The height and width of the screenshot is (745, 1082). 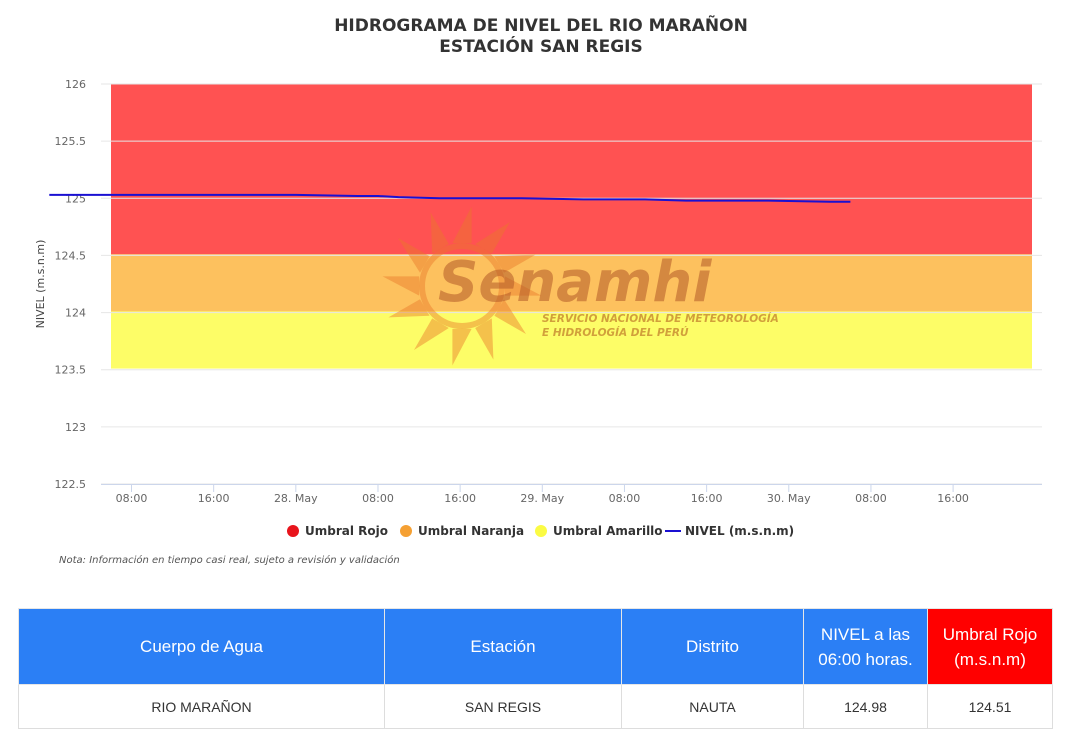 I want to click on sun-ring, so click(x=462, y=286).